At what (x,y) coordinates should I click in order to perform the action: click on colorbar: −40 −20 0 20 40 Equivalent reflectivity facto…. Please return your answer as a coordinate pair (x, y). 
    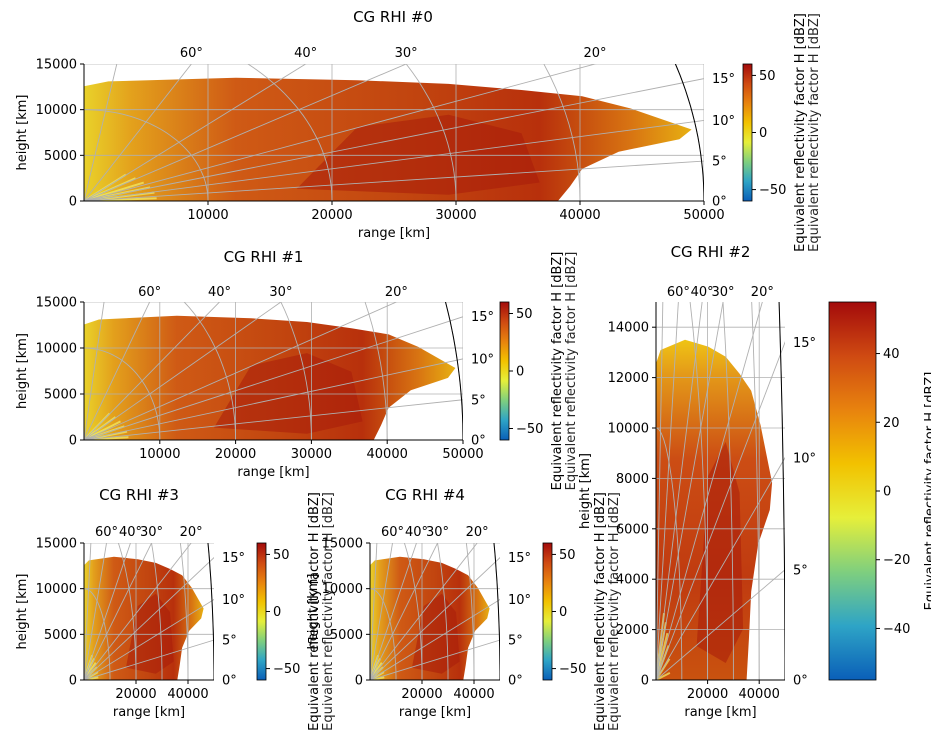
    Looking at the image, I should click on (879, 491).